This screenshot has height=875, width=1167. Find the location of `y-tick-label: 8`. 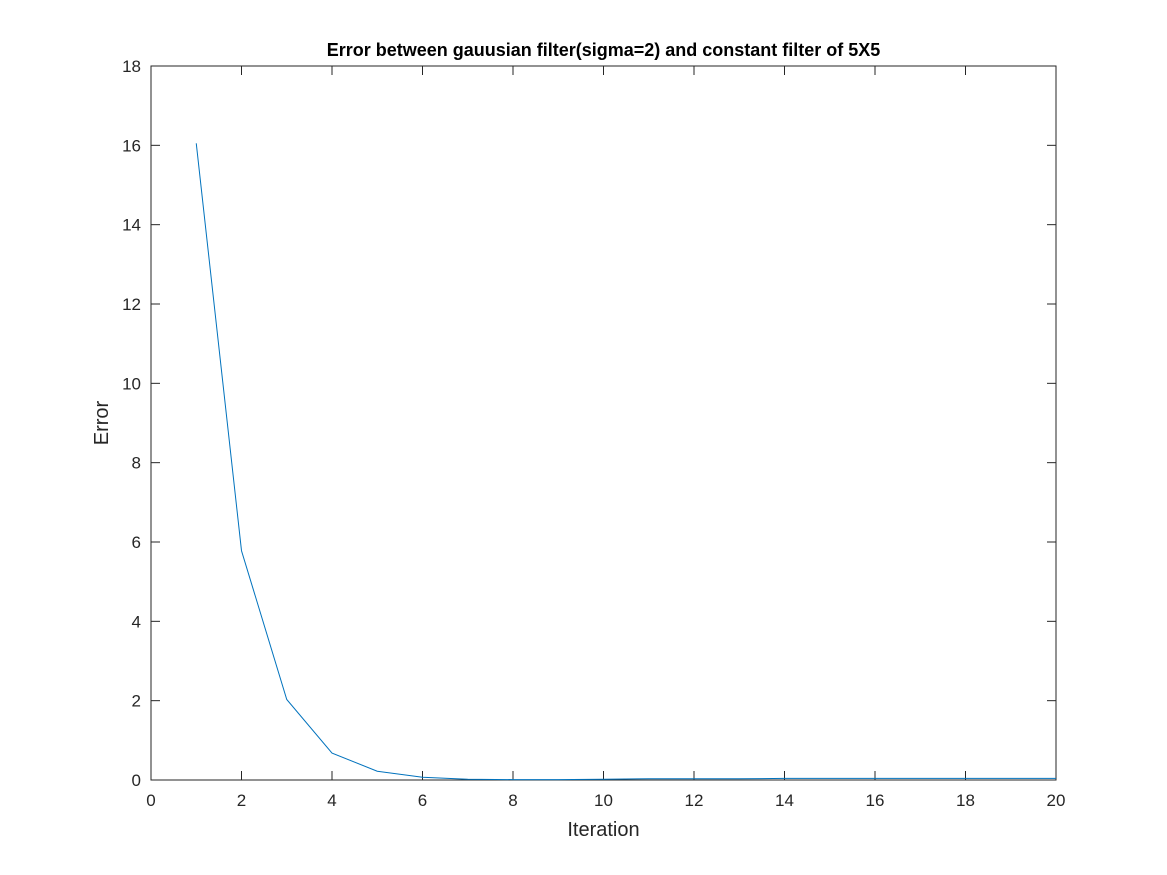

y-tick-label: 8 is located at coordinates (136, 463).